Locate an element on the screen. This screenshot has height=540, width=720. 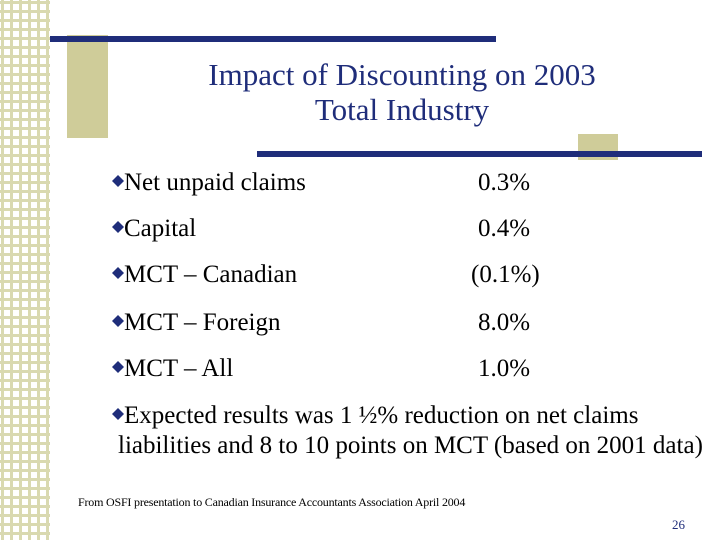
decorative-grid is located at coordinates (25, 270).